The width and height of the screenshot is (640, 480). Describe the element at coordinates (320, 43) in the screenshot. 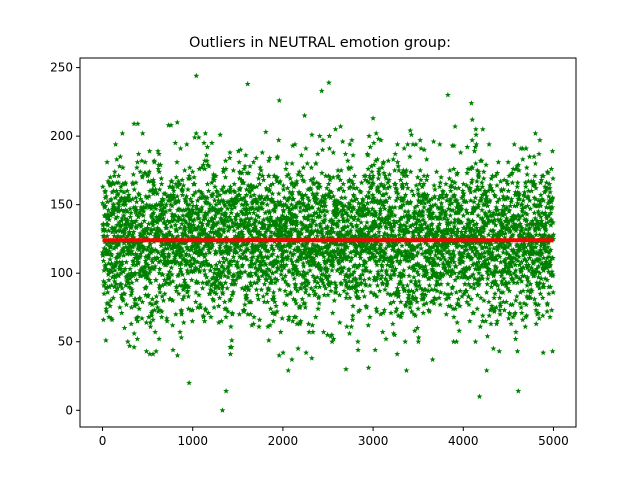

I see `chart-title: Outliers in NEUTRAL emotion group:` at that location.